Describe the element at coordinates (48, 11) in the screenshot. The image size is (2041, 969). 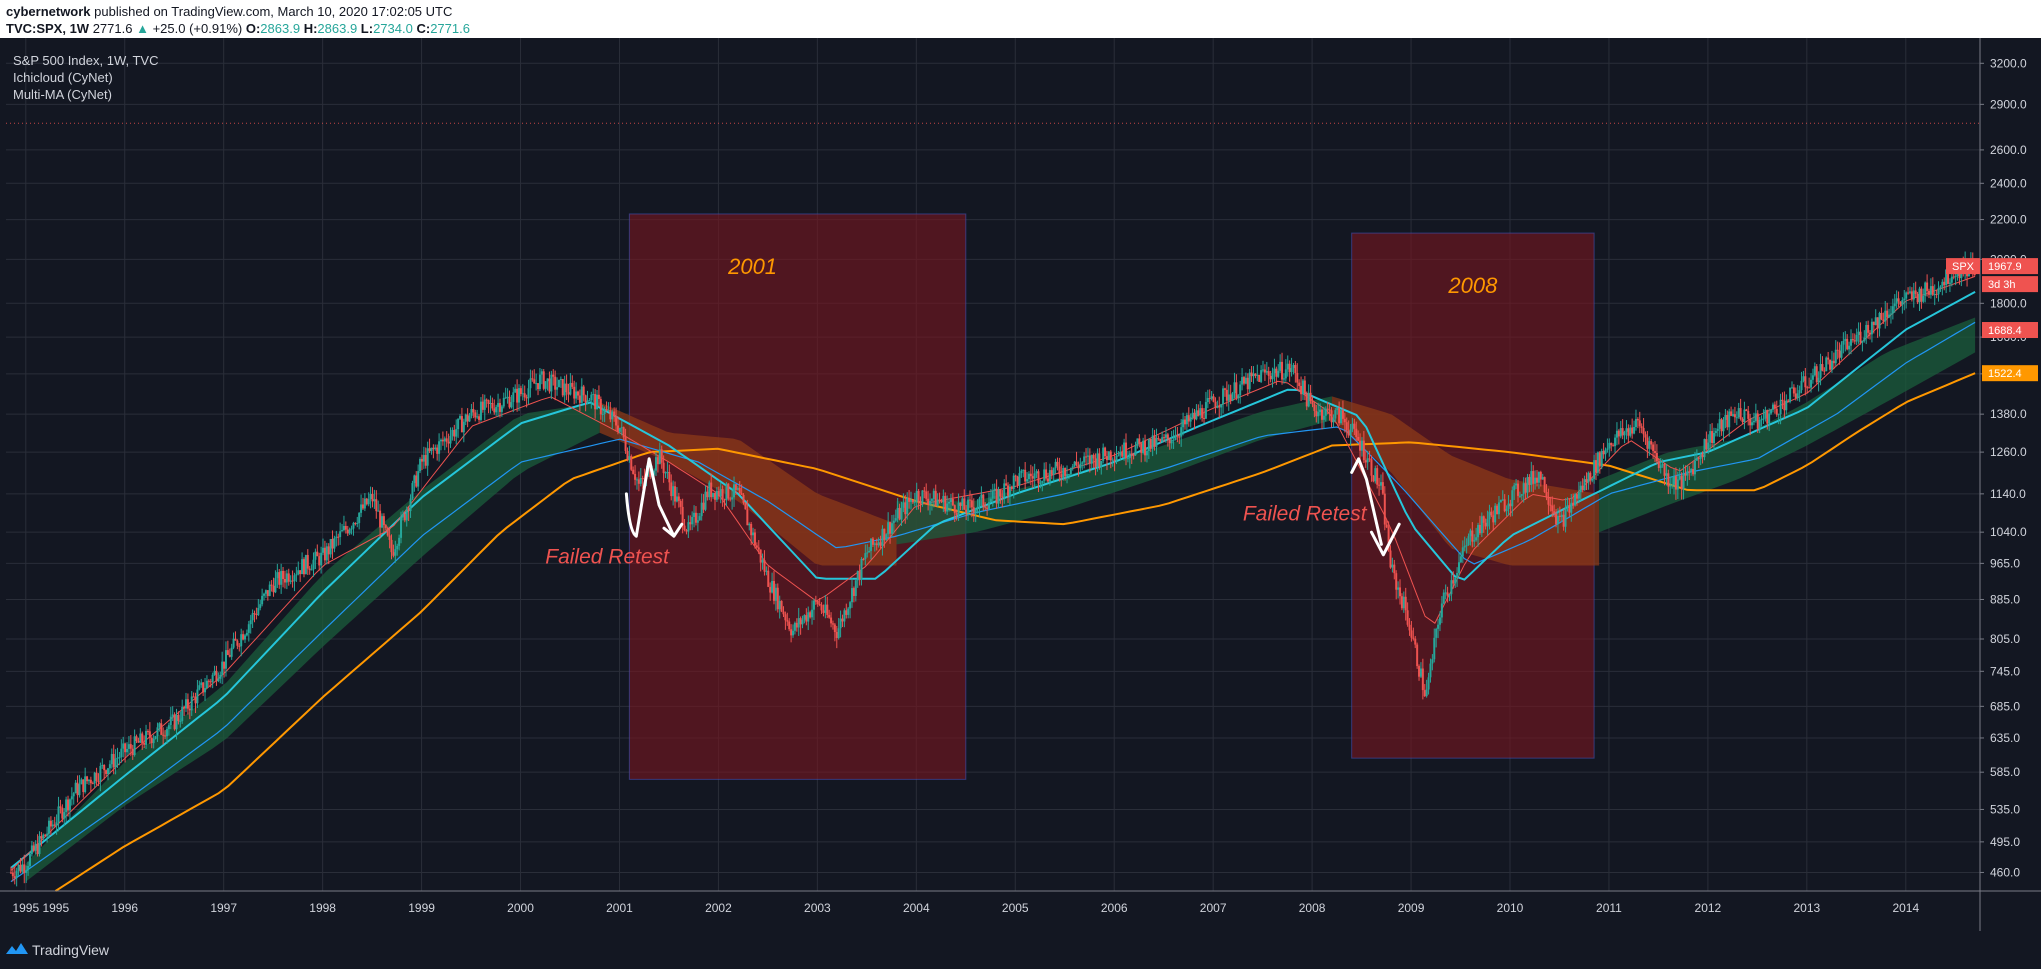
I see `author-name: cybernetwork` at that location.